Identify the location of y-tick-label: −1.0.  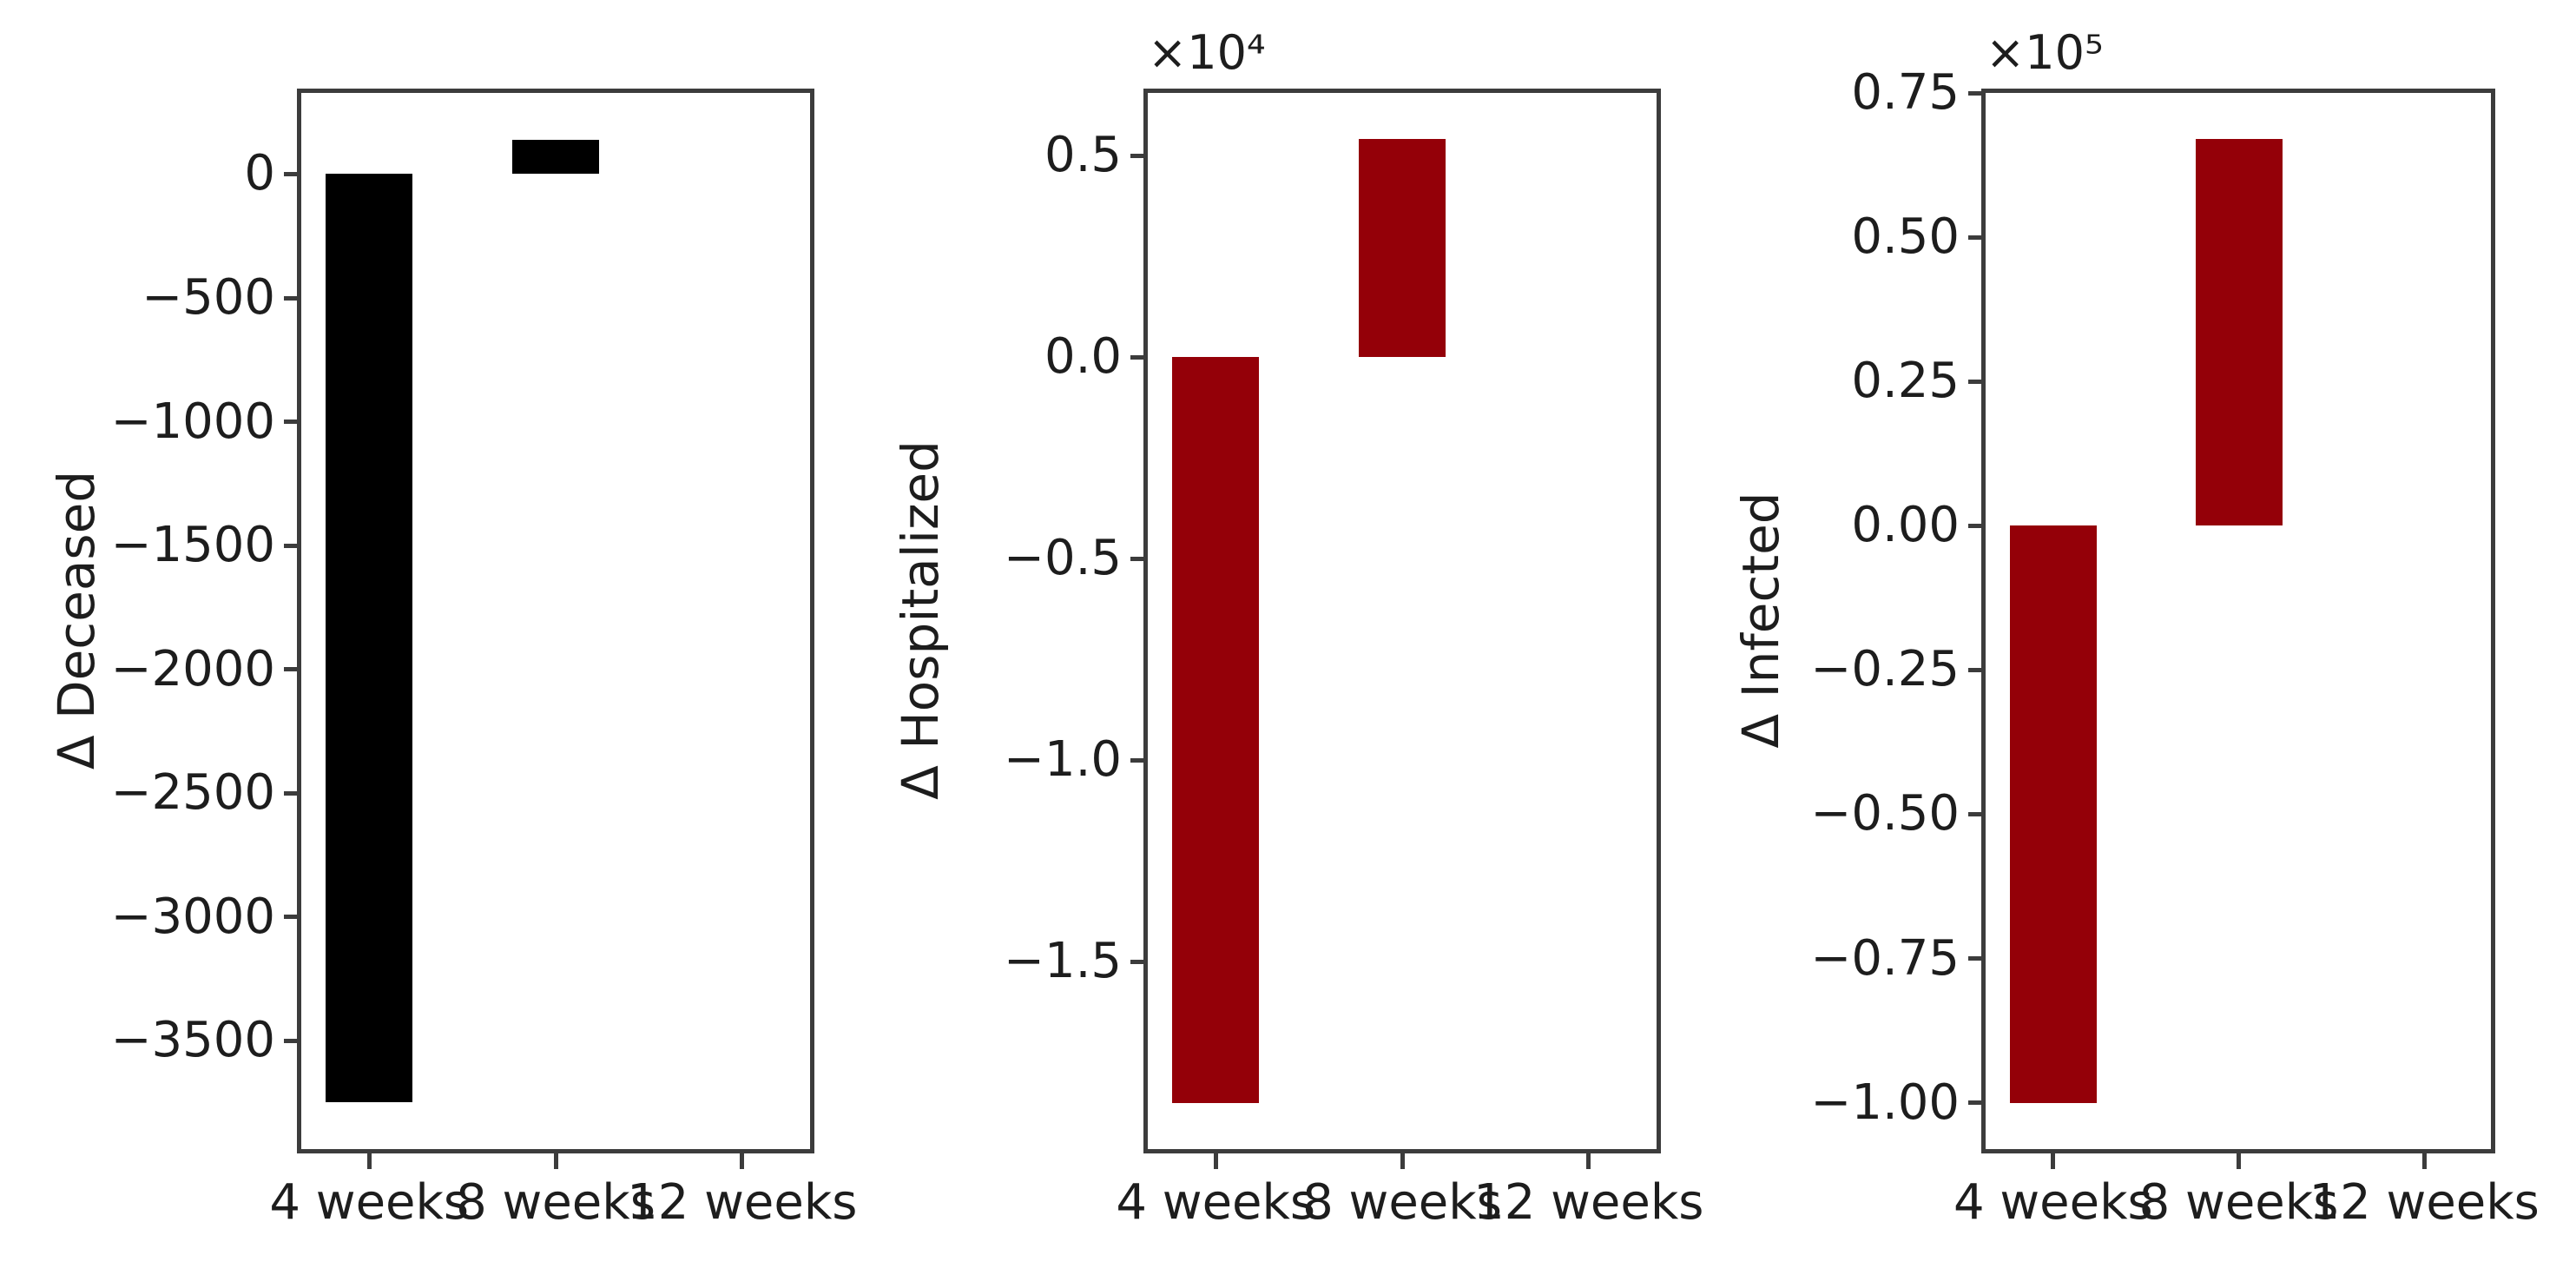
(1063, 760).